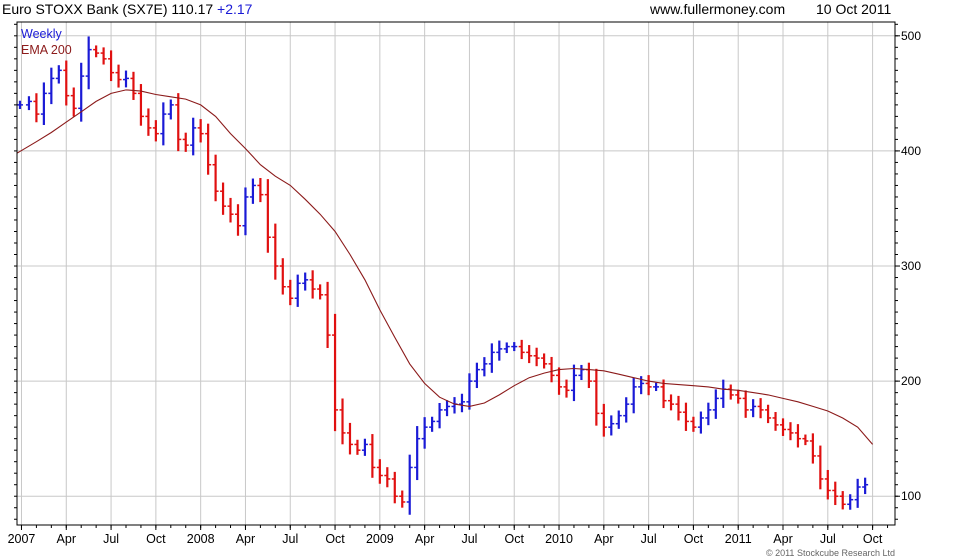 The width and height of the screenshot is (980, 560). Describe the element at coordinates (911, 381) in the screenshot. I see `y-tick-label-200: 200` at that location.